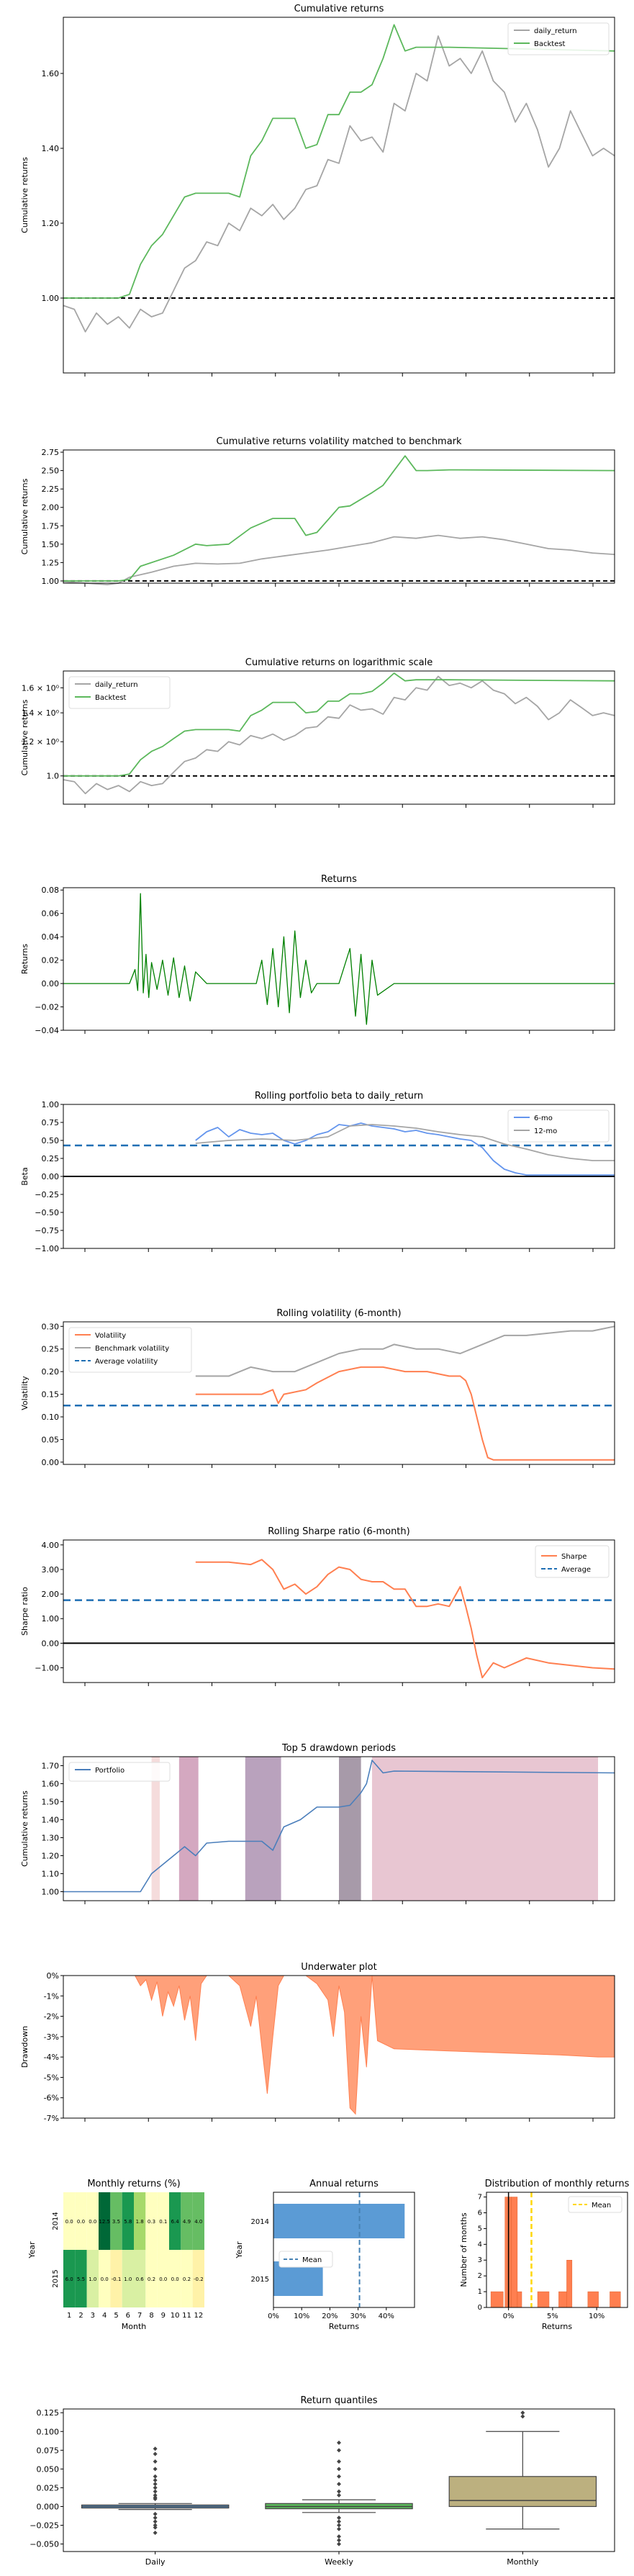 This screenshot has width=634, height=2576. Describe the element at coordinates (344, 2184) in the screenshot. I see `chart-title: Annual returns` at that location.